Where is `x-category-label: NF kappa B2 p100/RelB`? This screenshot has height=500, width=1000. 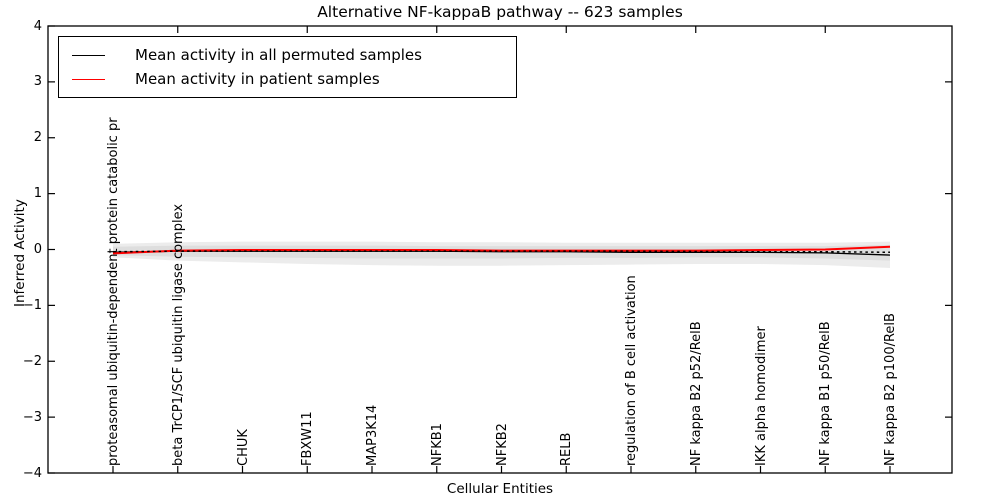
x-category-label: NF kappa B2 p100/RelB is located at coordinates (890, 389).